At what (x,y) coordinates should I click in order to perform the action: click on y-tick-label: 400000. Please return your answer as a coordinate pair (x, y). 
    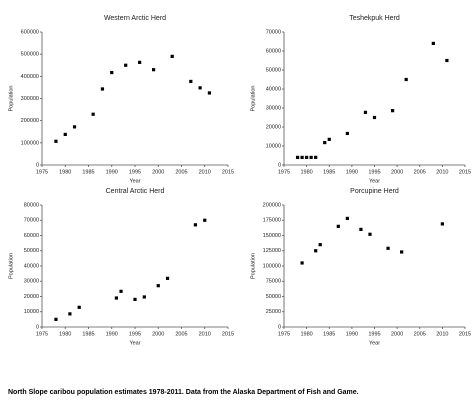
    Looking at the image, I should click on (30, 77).